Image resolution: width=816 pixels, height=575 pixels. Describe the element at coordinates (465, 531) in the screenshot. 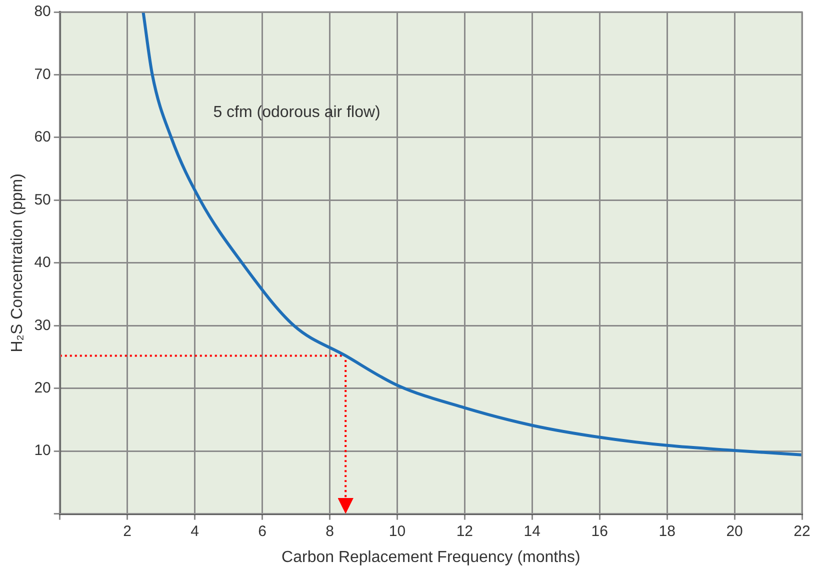

I see `x-tick-label: 12` at that location.